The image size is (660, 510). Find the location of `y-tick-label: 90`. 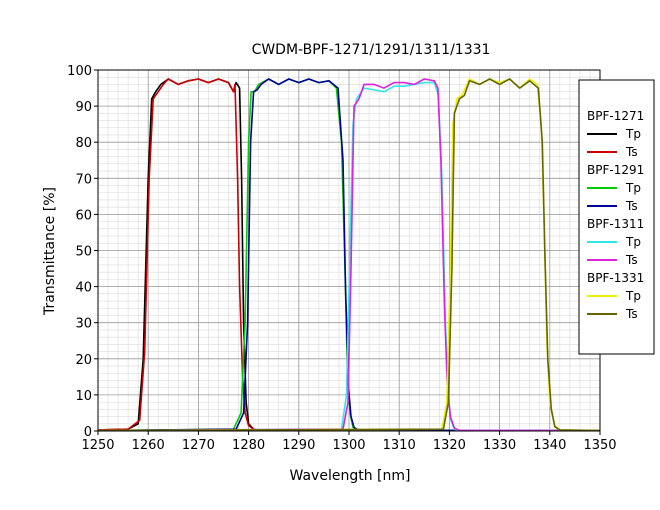

y-tick-label: 90 is located at coordinates (83, 107).